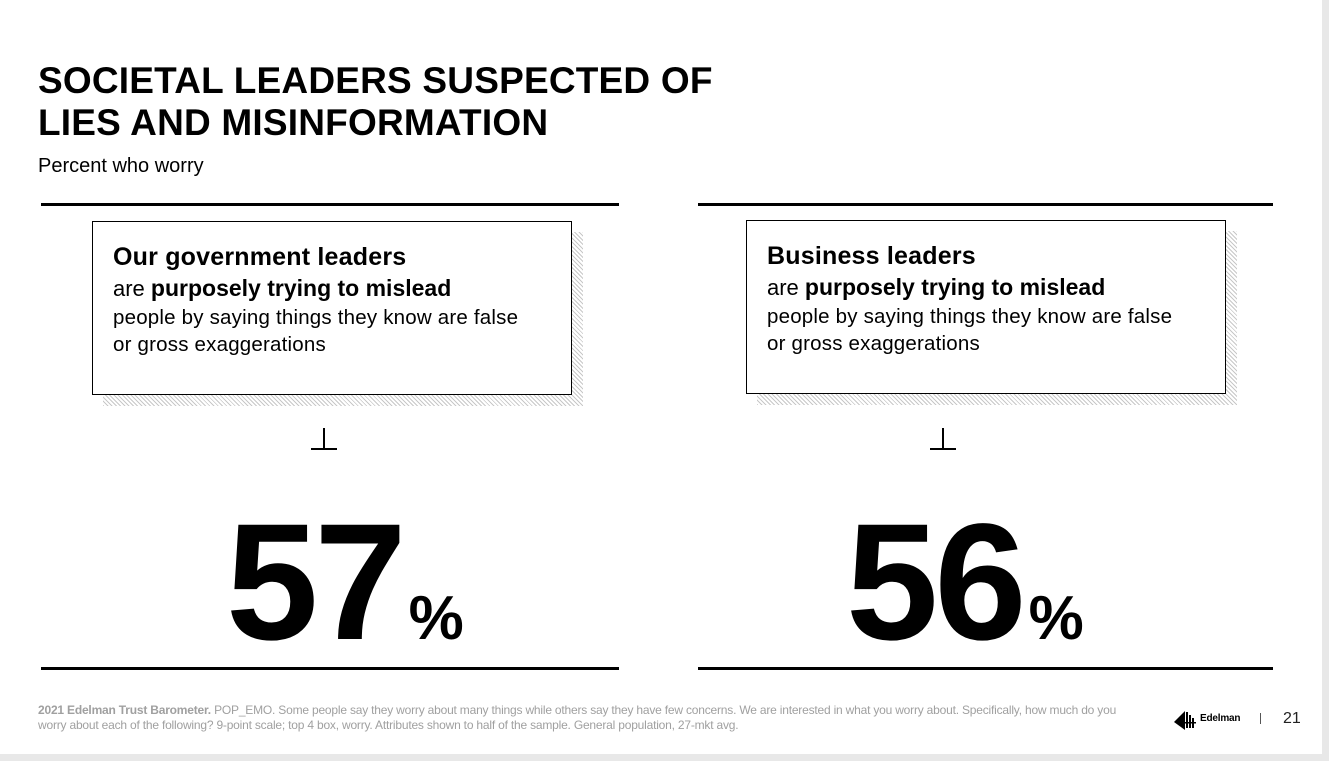  I want to click on top-rule-right, so click(985, 204).